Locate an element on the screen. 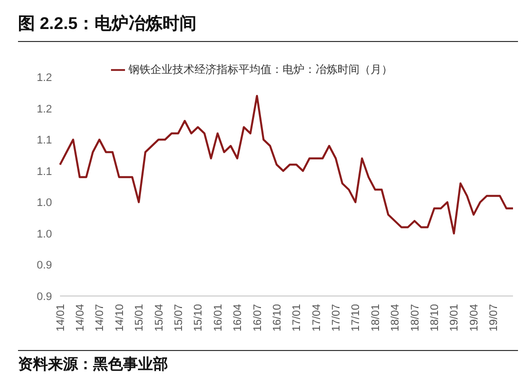 The image size is (527, 385). x-tick-label: 14/01 is located at coordinates (60, 318).